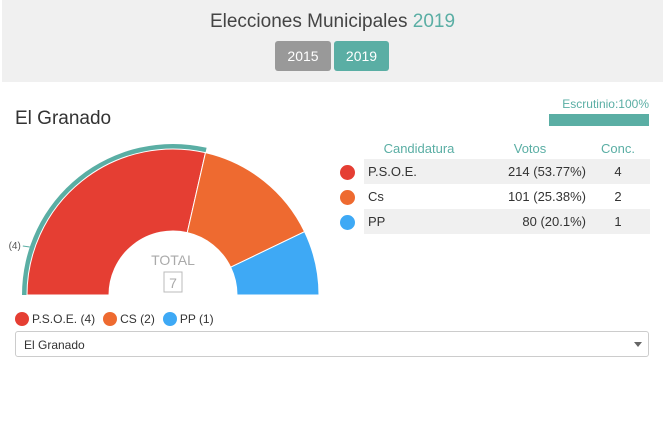  Describe the element at coordinates (274, 263) in the screenshot. I see `chart-slice-pp` at that location.